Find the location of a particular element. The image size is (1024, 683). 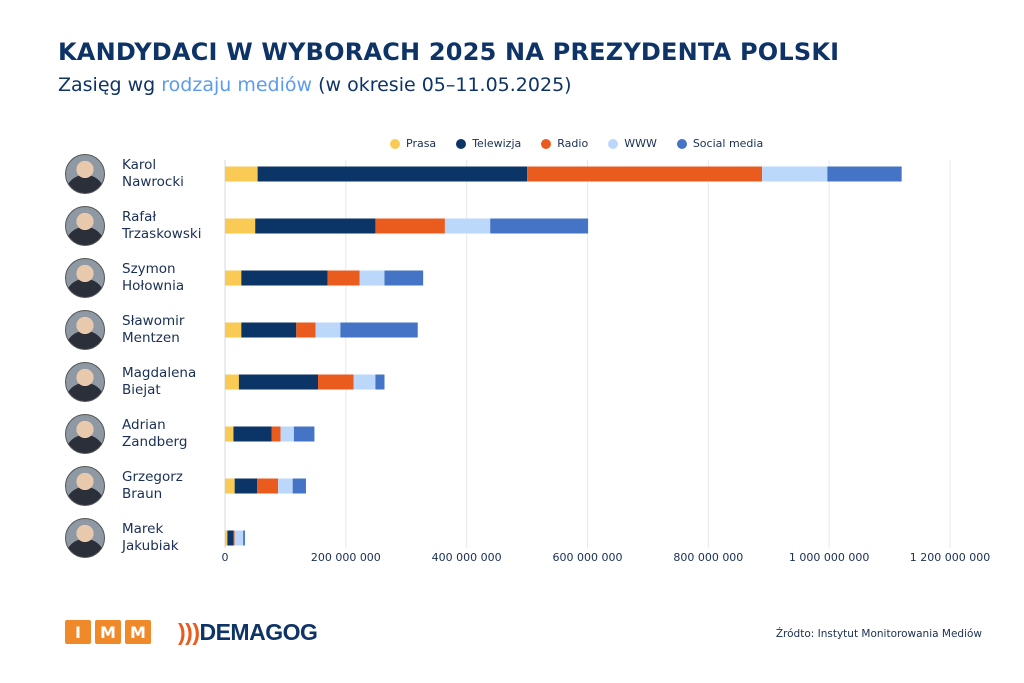

candidate-row: Adrian Zandberg is located at coordinates (126, 434).